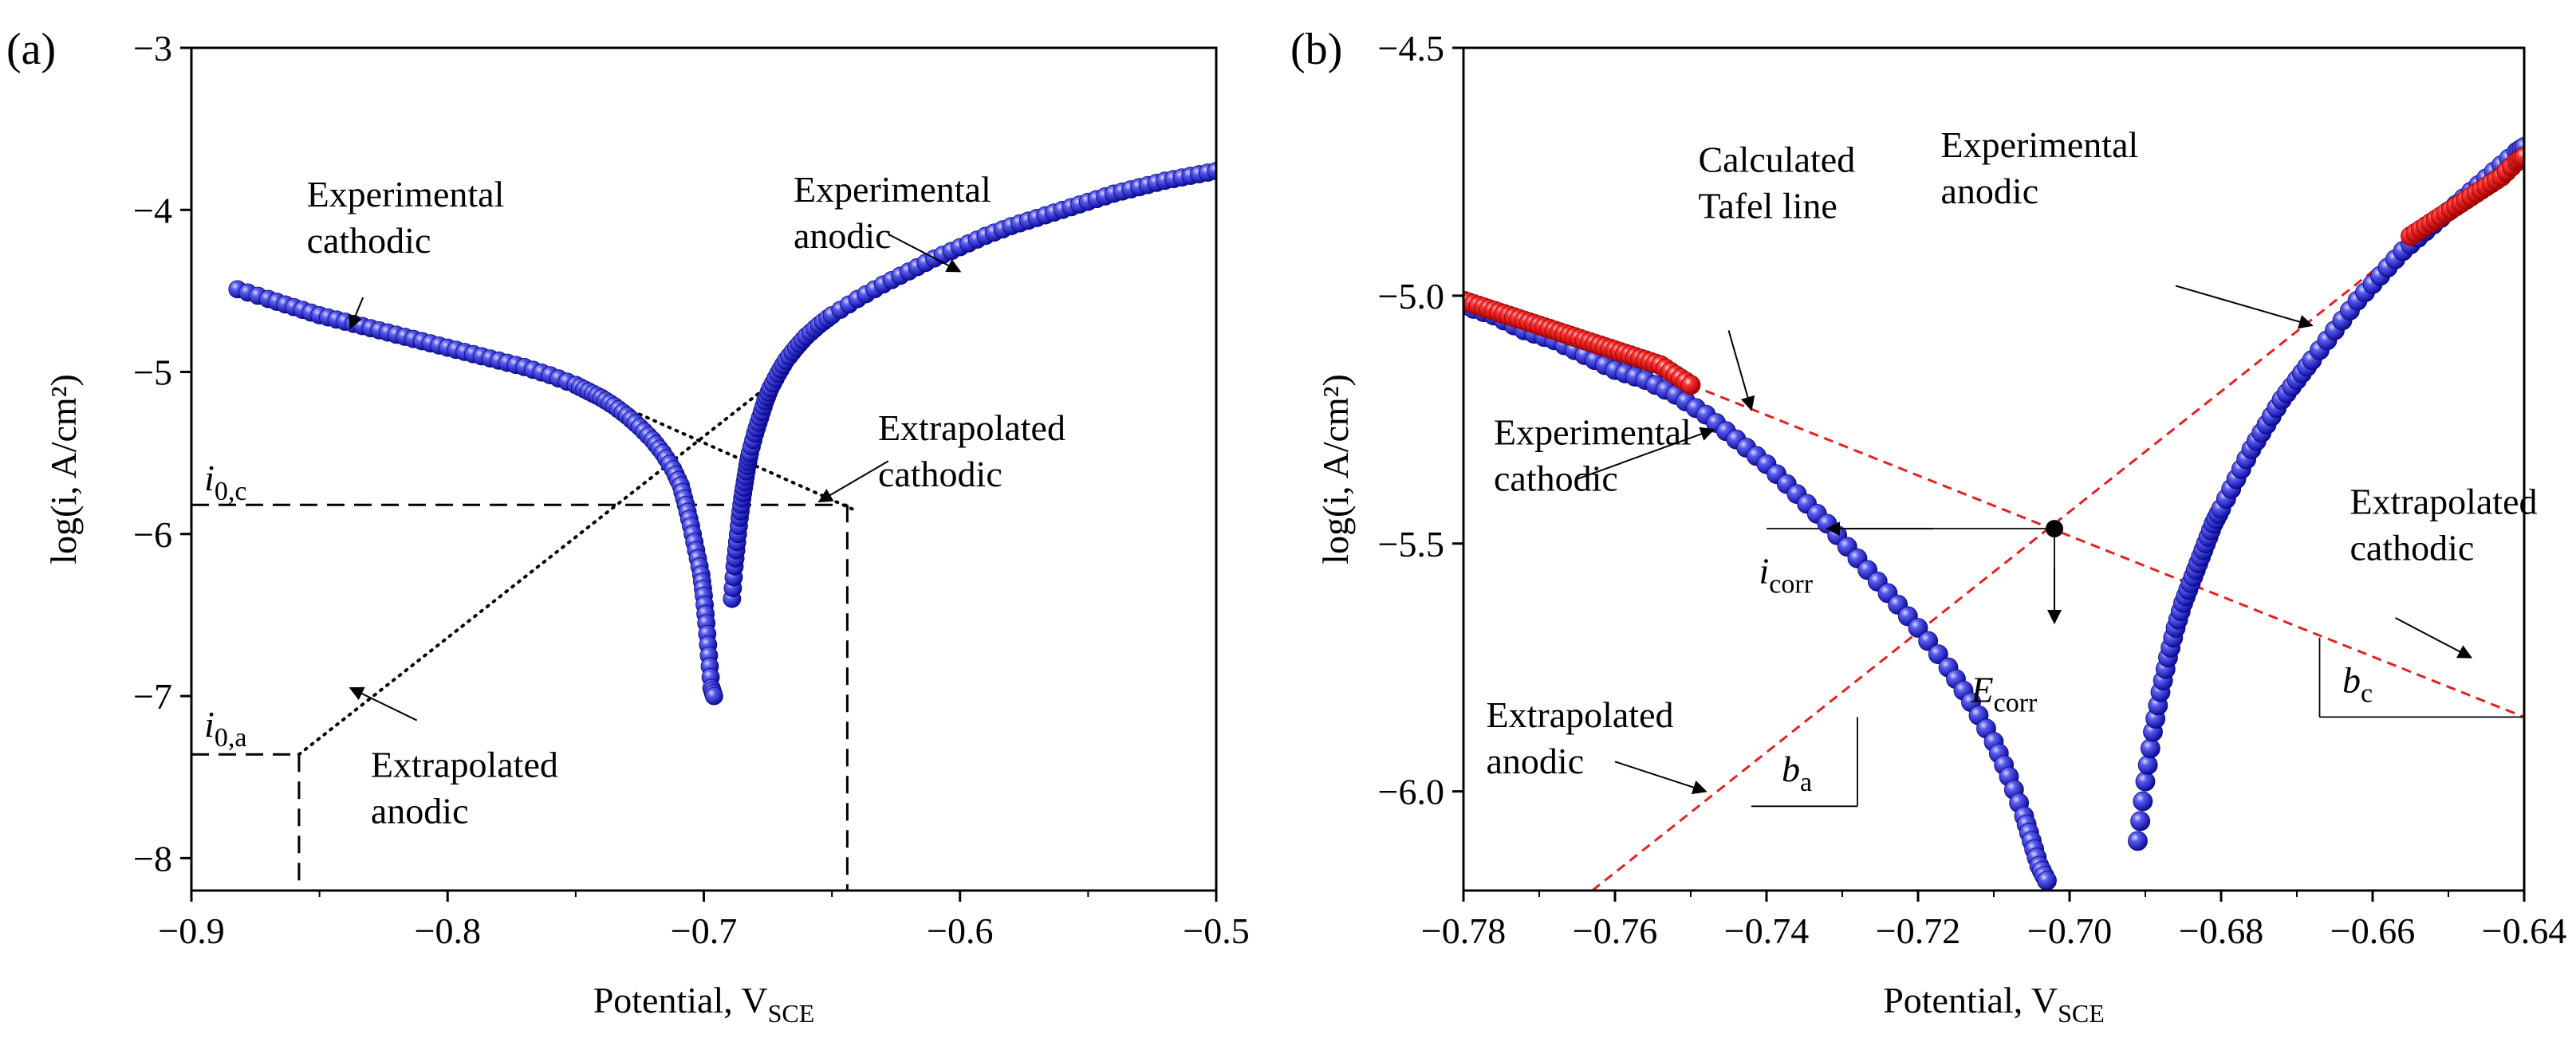  I want to click on x-tick-label: −0.9, so click(191, 930).